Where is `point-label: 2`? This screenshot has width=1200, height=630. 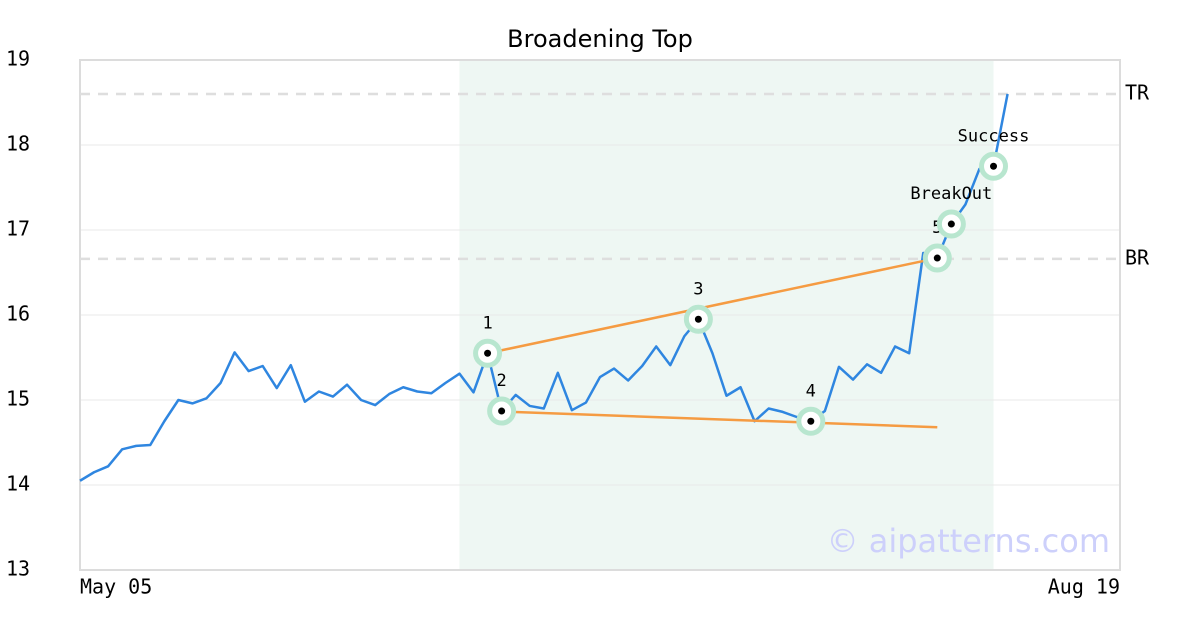 point-label: 2 is located at coordinates (501, 381).